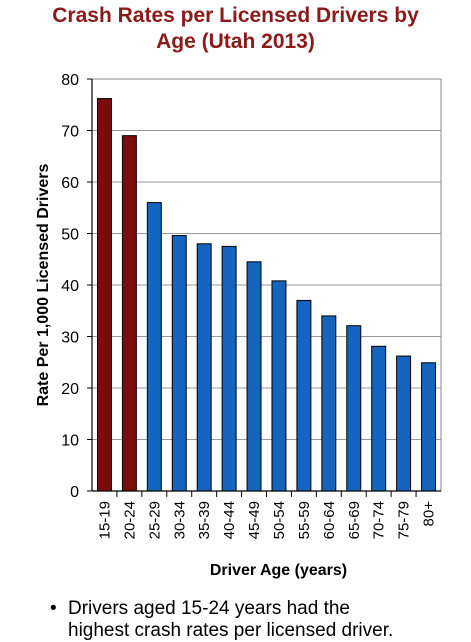  I want to click on y-tick-label: 20, so click(70, 389).